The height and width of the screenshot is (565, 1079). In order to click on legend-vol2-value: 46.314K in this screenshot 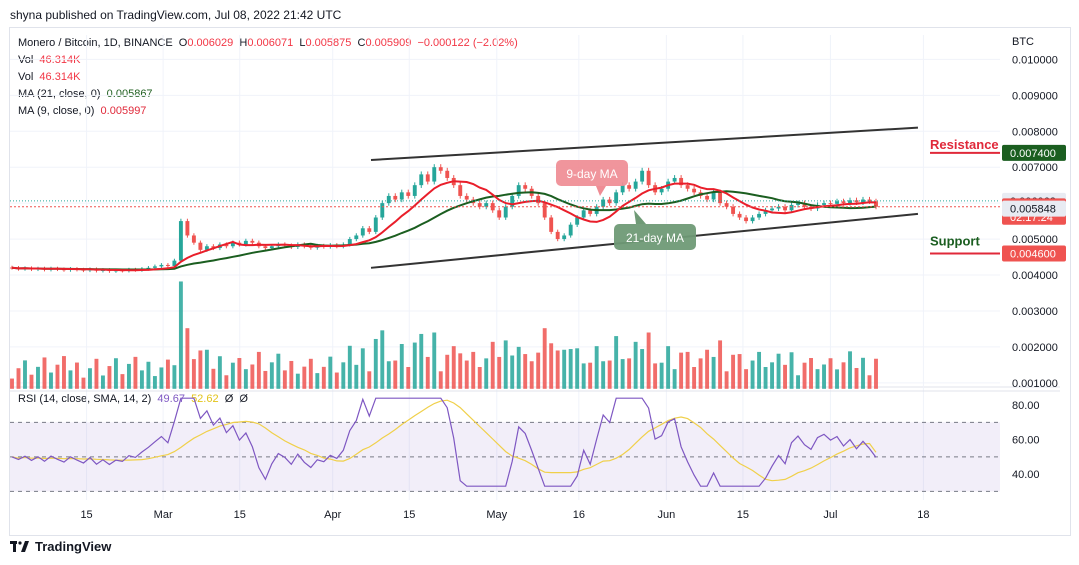, I will do `click(60, 77)`.